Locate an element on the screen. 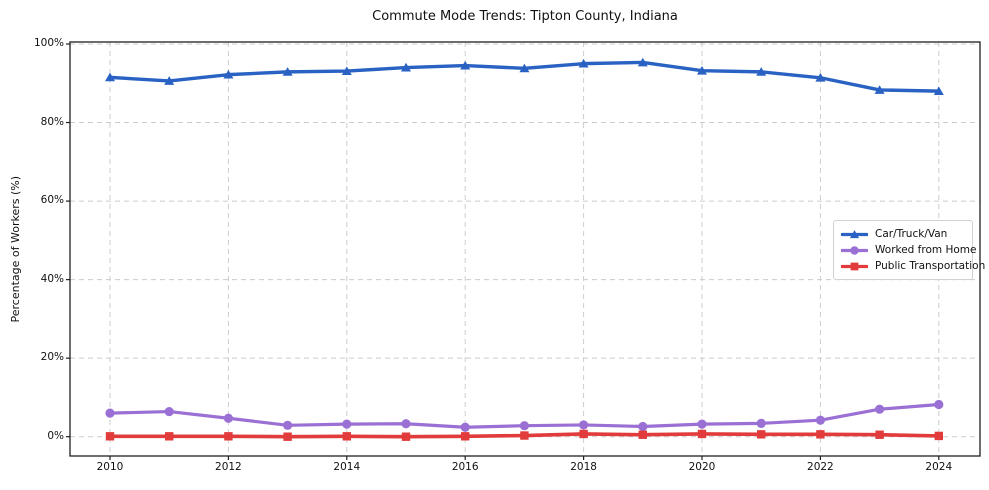  legend-label: Public Transportation is located at coordinates (930, 266).